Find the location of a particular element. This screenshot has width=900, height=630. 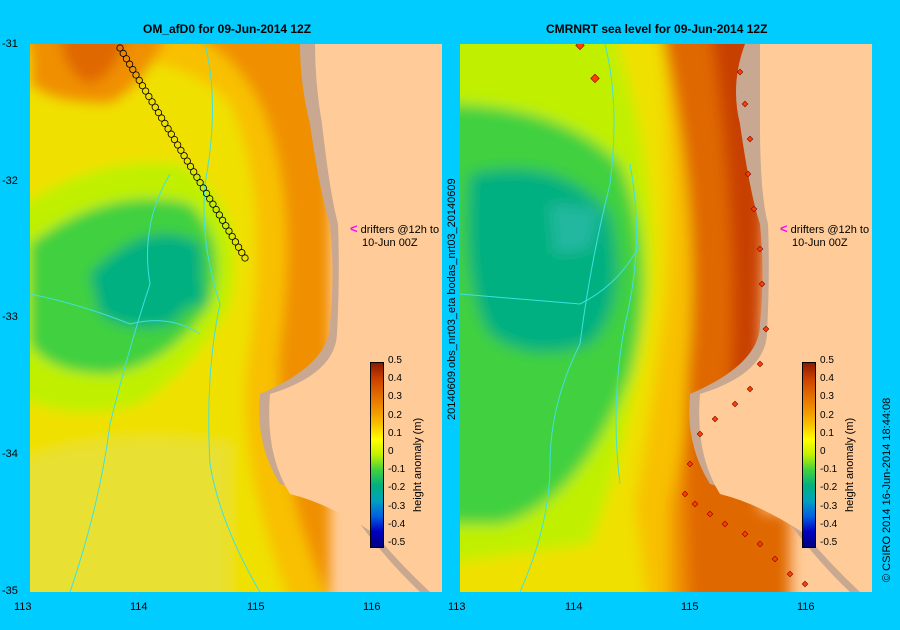

y-tick-label: -32 is located at coordinates (10, 181).